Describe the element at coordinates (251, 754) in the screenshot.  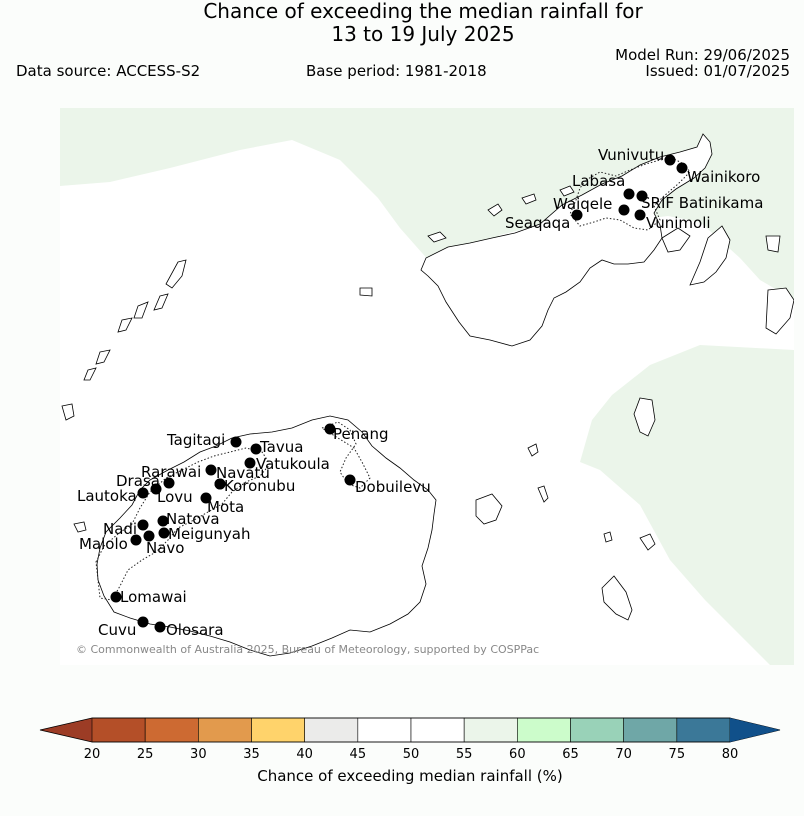
I see `colorbar-tick-label: 35` at that location.